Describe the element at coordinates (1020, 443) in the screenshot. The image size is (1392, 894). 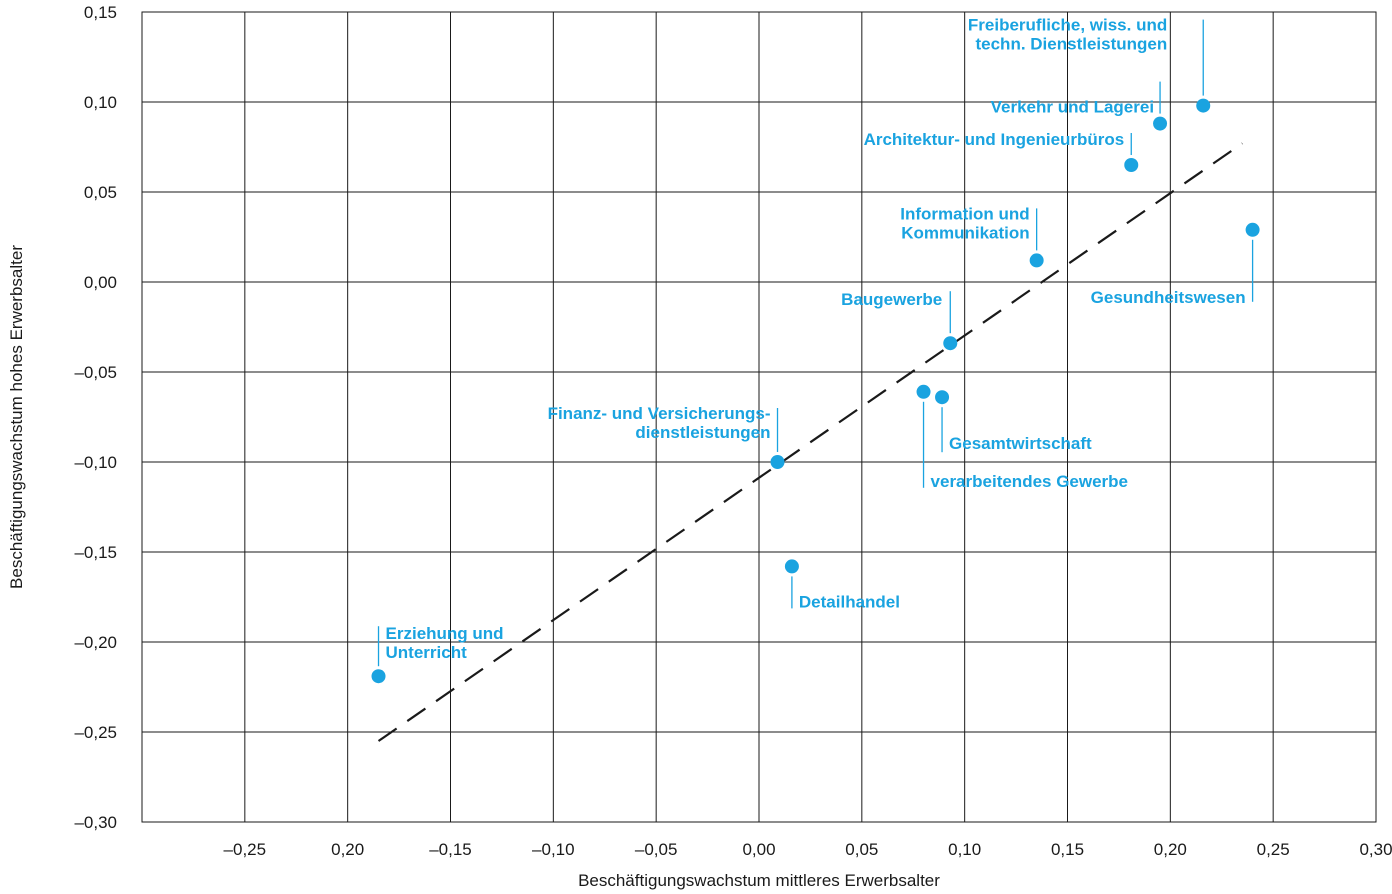
I see `data-point-label: Gesamtwirtschaft` at that location.